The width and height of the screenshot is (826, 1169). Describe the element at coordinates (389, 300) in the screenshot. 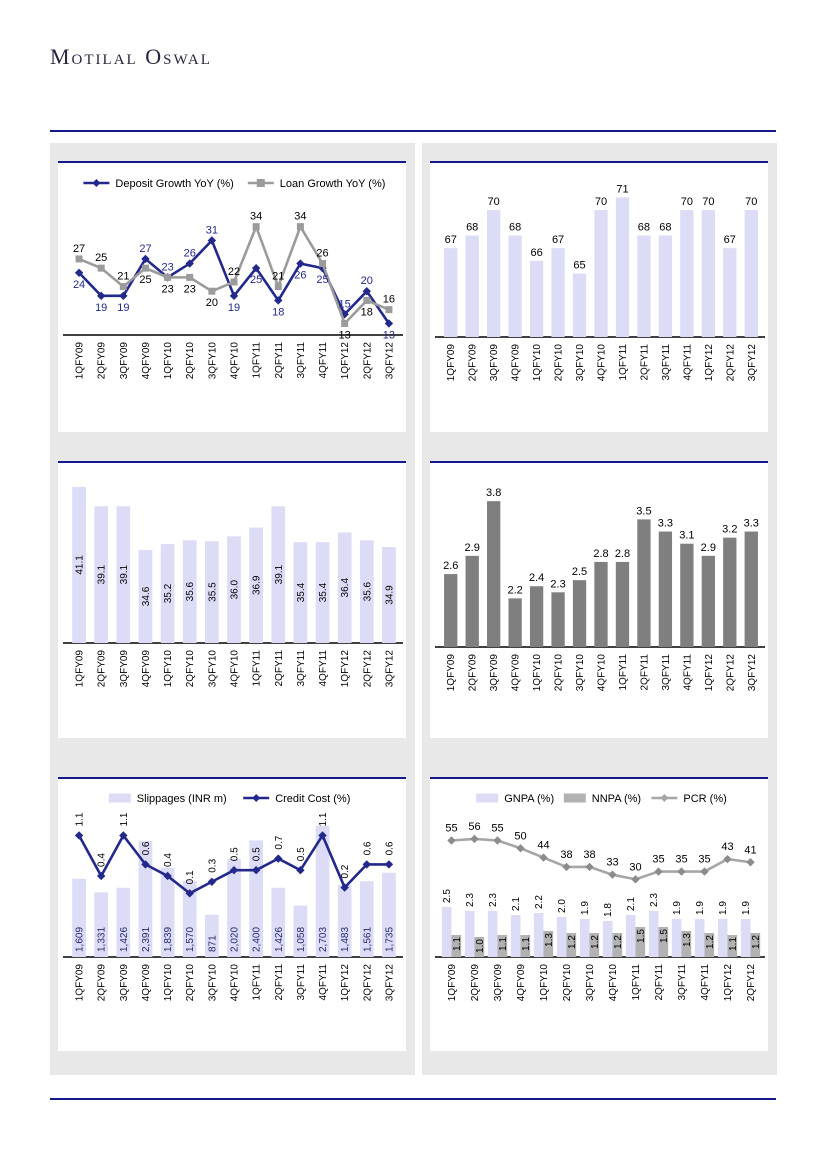

I see `svg-text: 16` at that location.